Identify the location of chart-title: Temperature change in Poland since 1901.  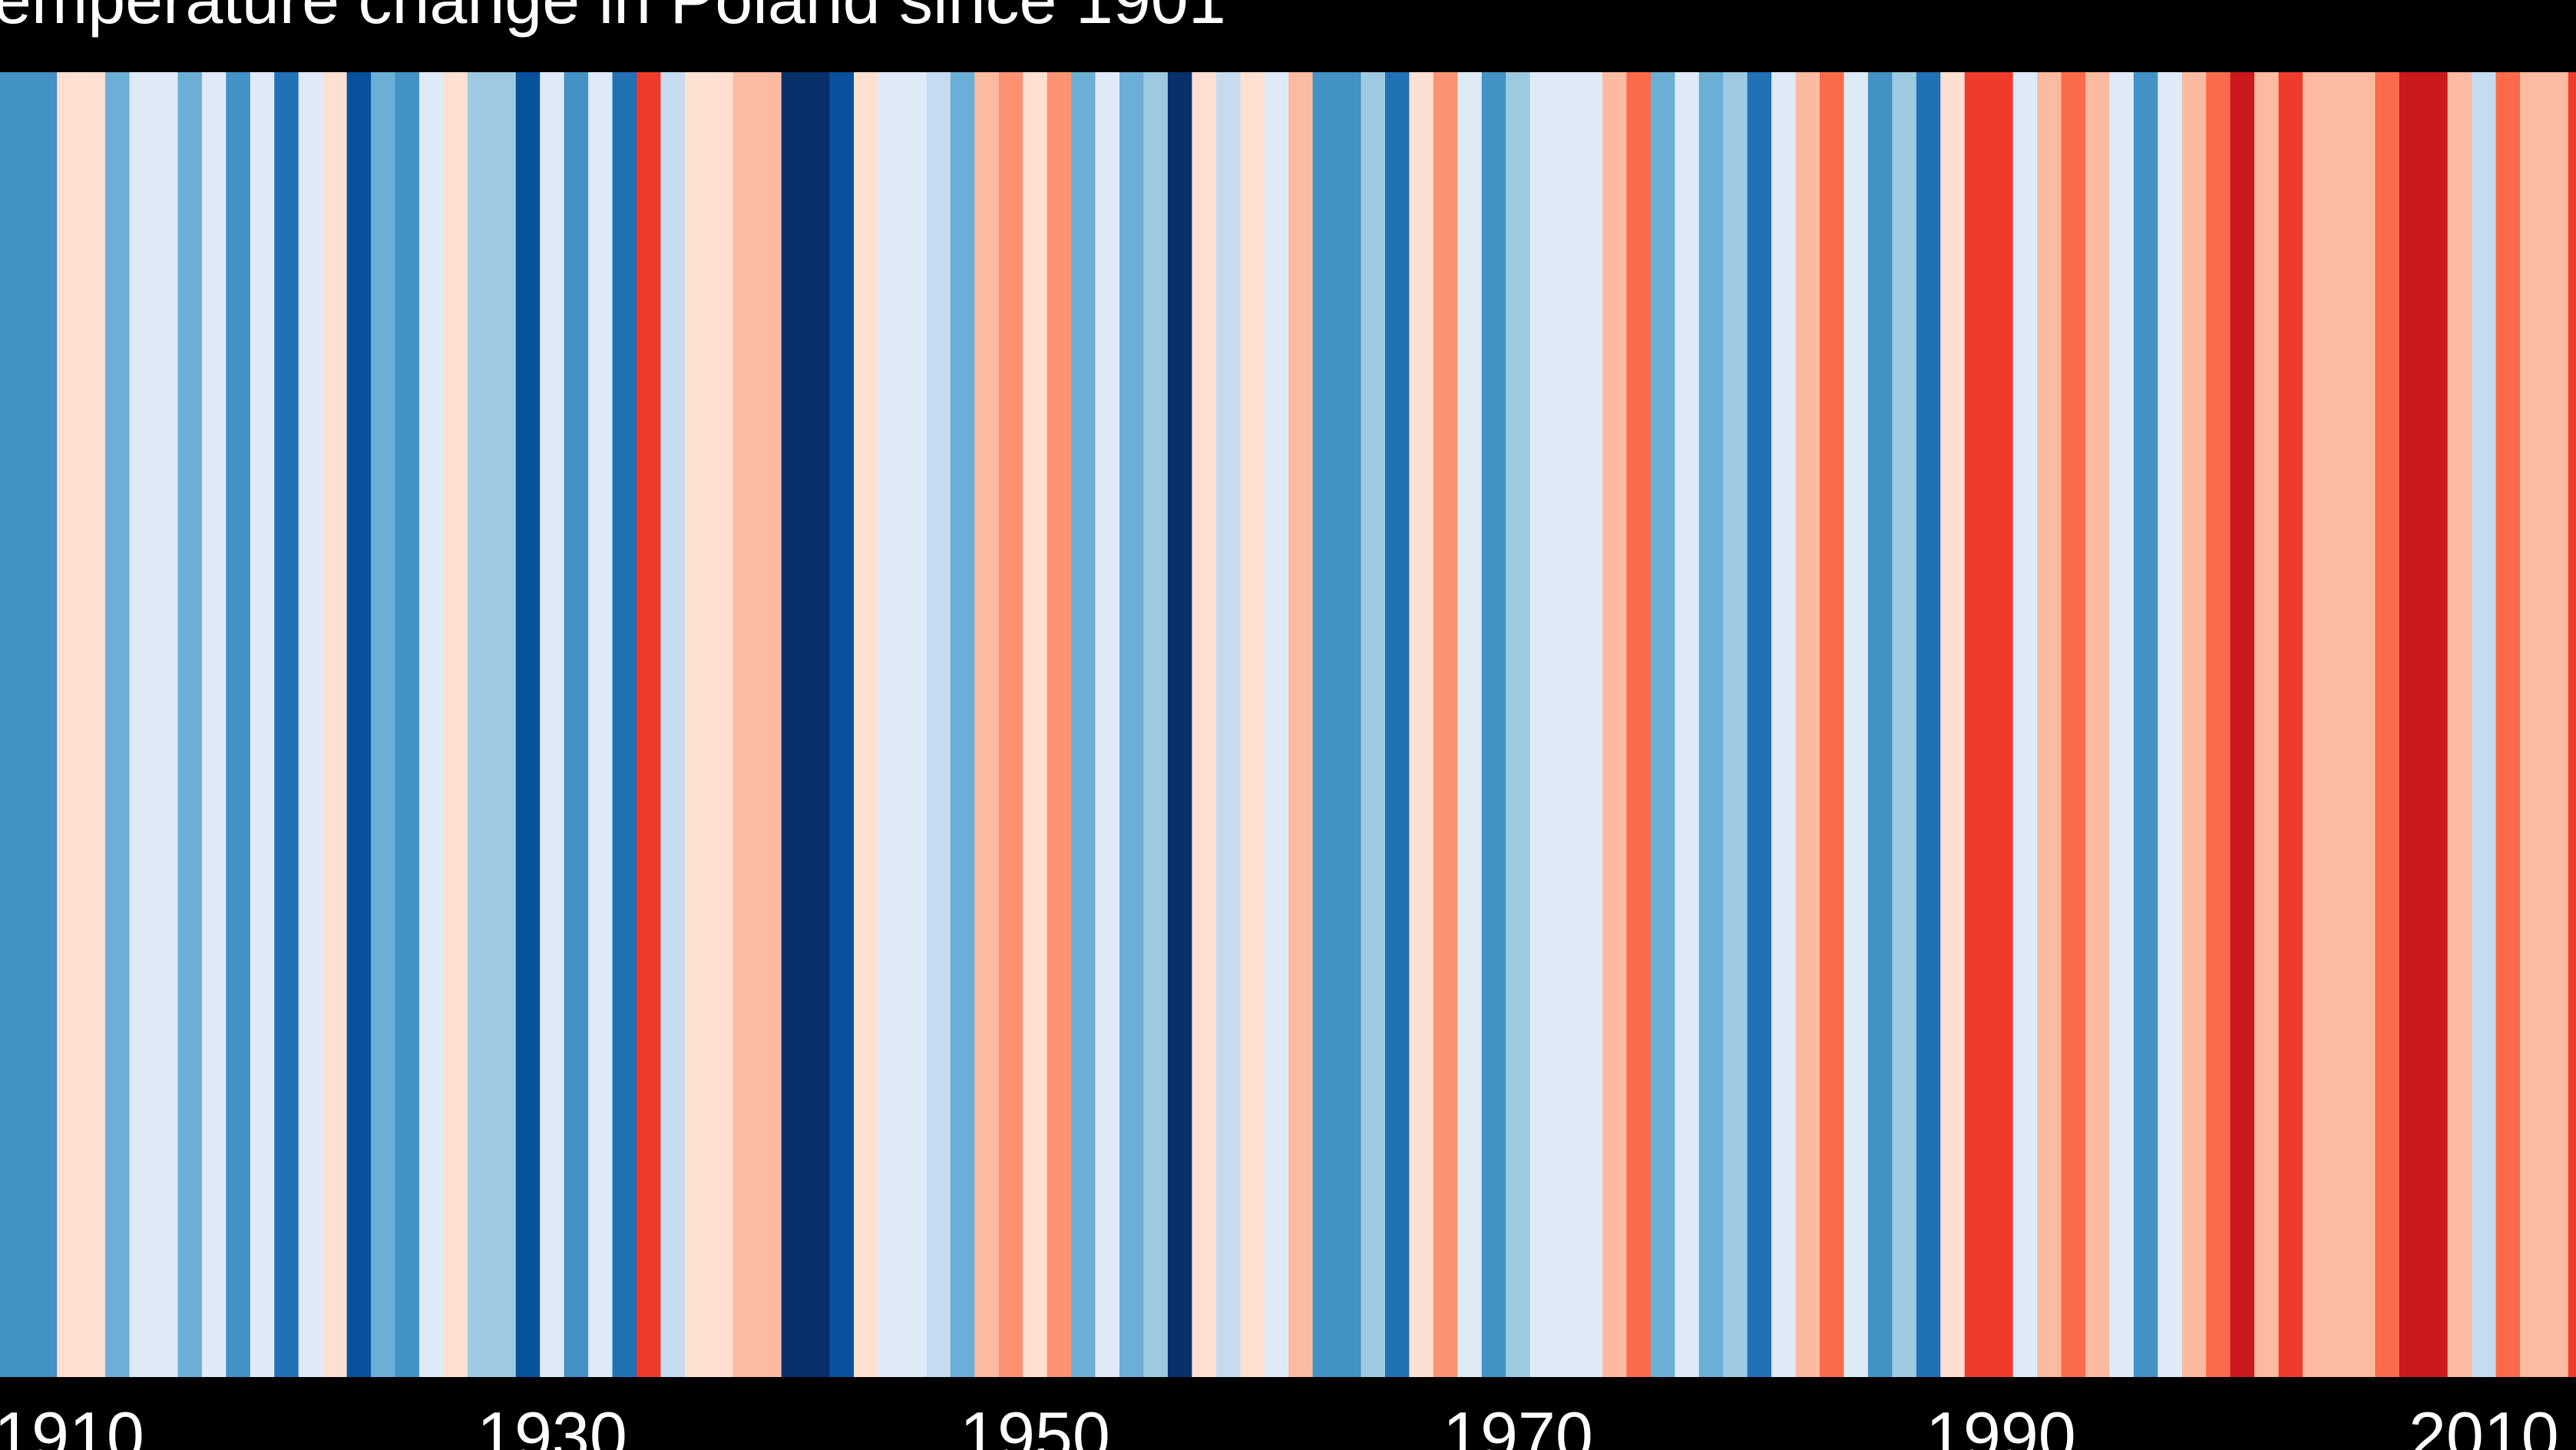
(613, 19).